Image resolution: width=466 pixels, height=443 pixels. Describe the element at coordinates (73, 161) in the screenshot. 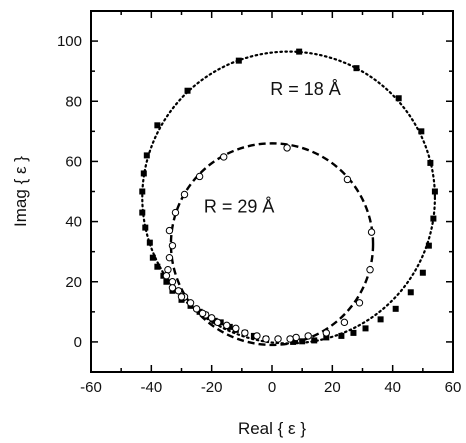

I see `y-tick-label: 60` at that location.